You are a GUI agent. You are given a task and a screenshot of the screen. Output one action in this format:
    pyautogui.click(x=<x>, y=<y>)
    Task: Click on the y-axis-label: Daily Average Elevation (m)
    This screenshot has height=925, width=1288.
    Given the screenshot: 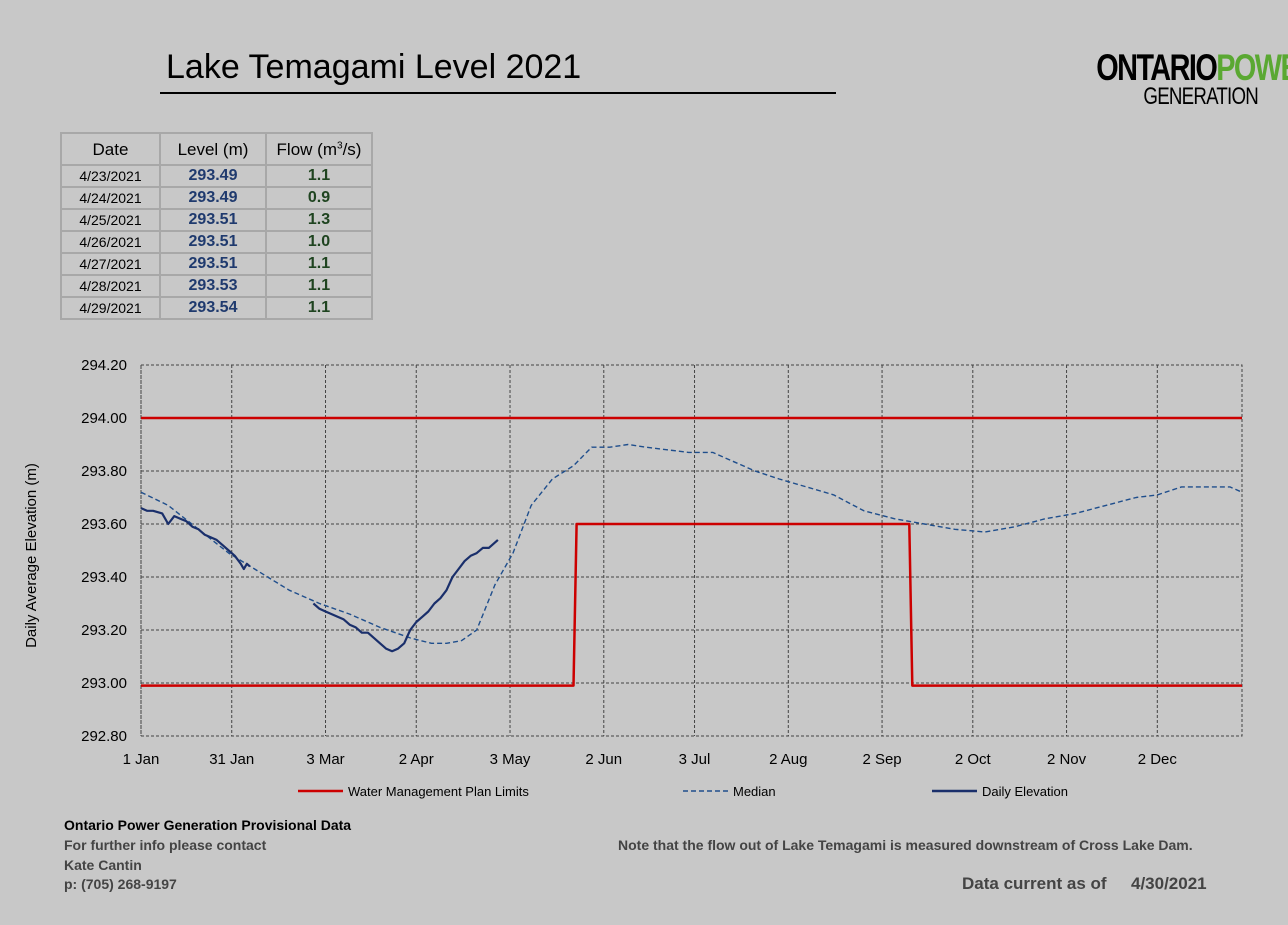 What is the action you would take?
    pyautogui.click(x=31, y=555)
    